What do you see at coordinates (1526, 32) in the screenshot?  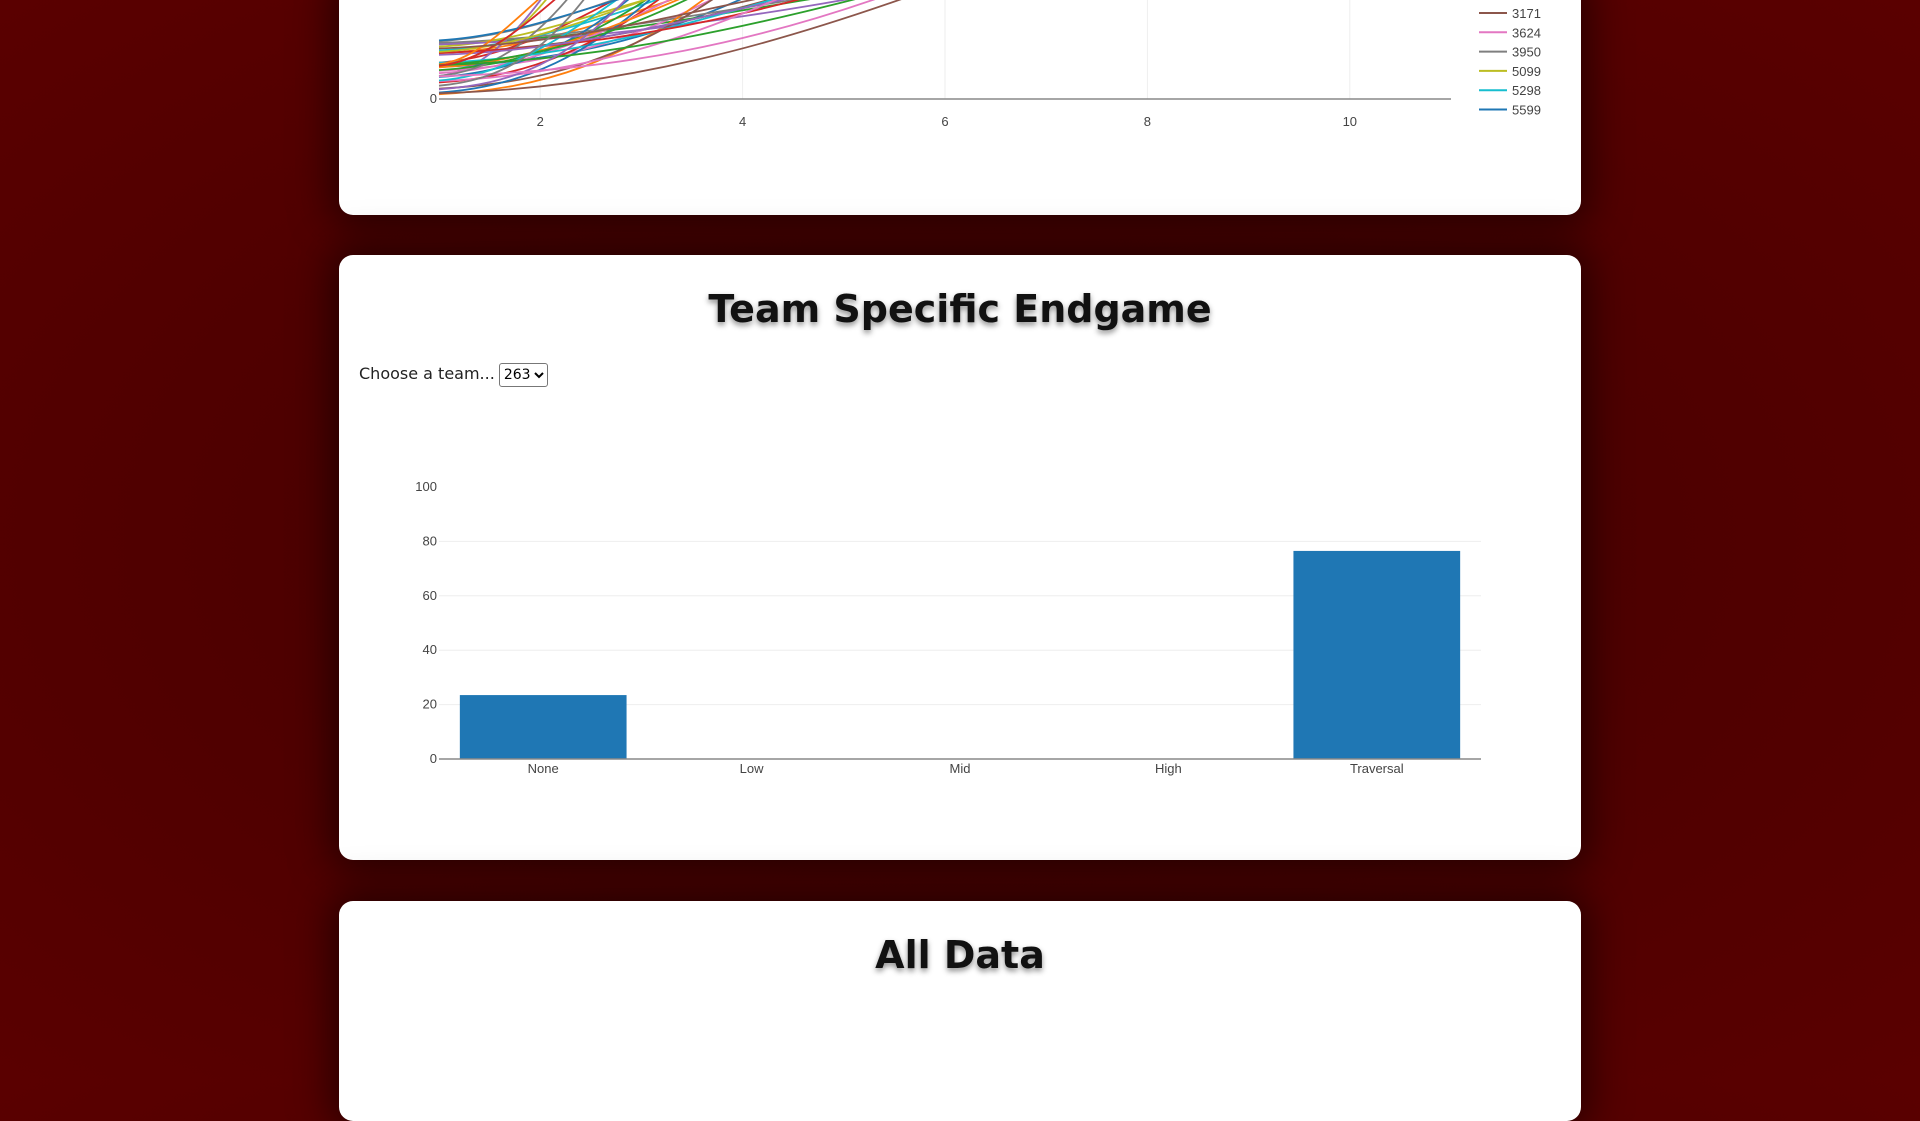 I see `legend-label: 3624` at bounding box center [1526, 32].